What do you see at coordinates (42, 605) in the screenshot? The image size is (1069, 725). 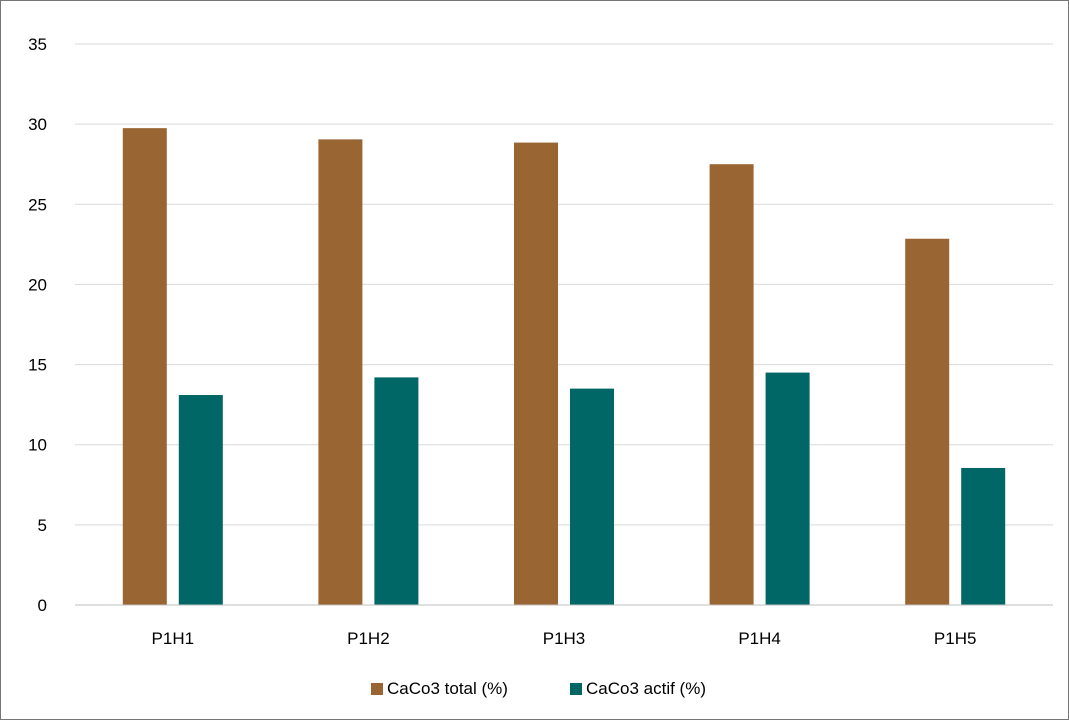 I see `y-tick-label: 0` at bounding box center [42, 605].